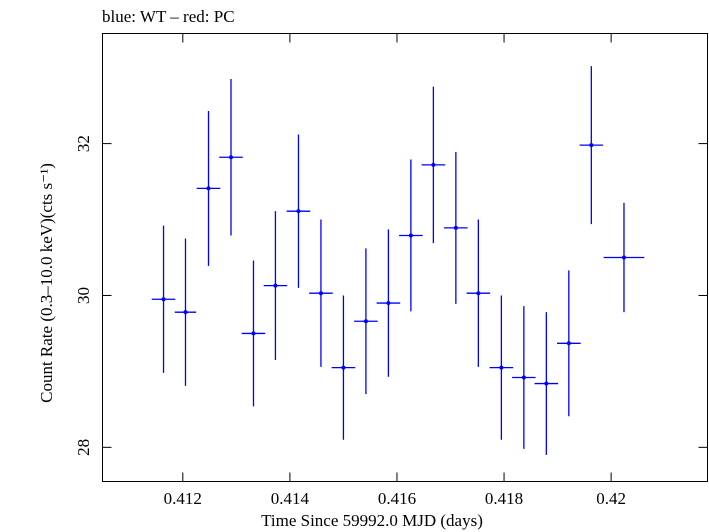  I want to click on x-tick-label: 0.416, so click(397, 498).